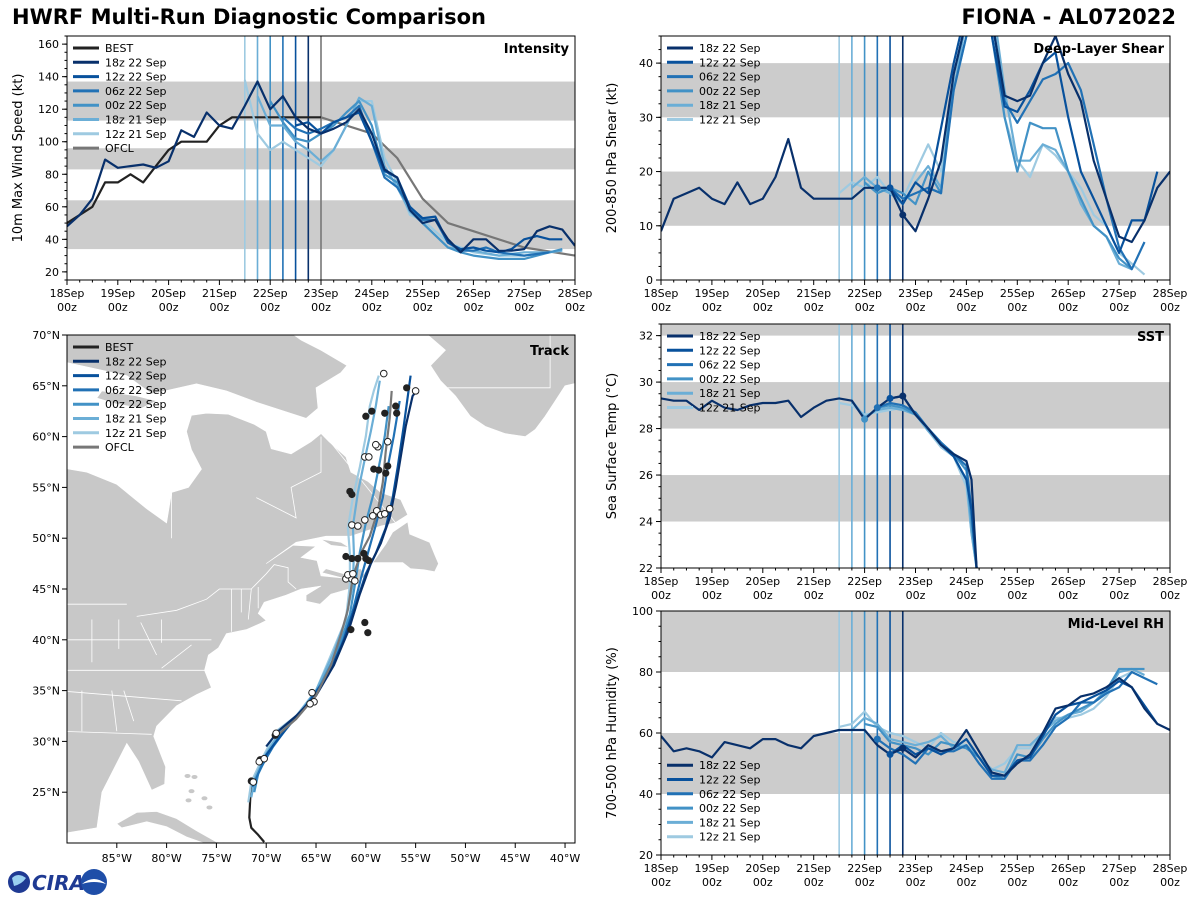  Describe the element at coordinates (661, 581) in the screenshot. I see `x-tick-label: 18Sep` at that location.